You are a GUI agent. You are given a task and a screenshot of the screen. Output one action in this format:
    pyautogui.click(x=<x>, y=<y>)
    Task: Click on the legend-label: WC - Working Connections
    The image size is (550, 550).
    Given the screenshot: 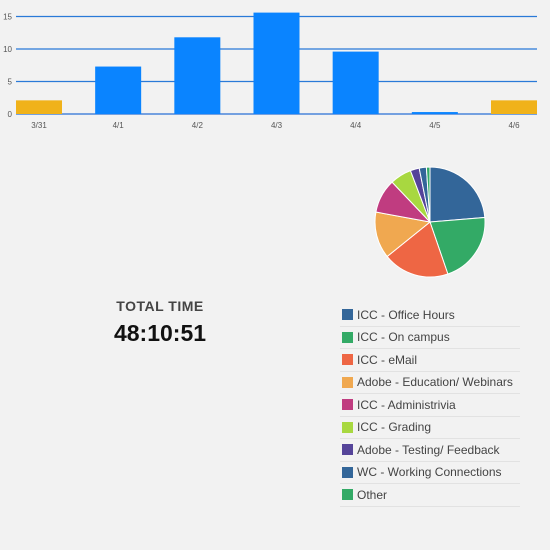 What is the action you would take?
    pyautogui.click(x=429, y=472)
    